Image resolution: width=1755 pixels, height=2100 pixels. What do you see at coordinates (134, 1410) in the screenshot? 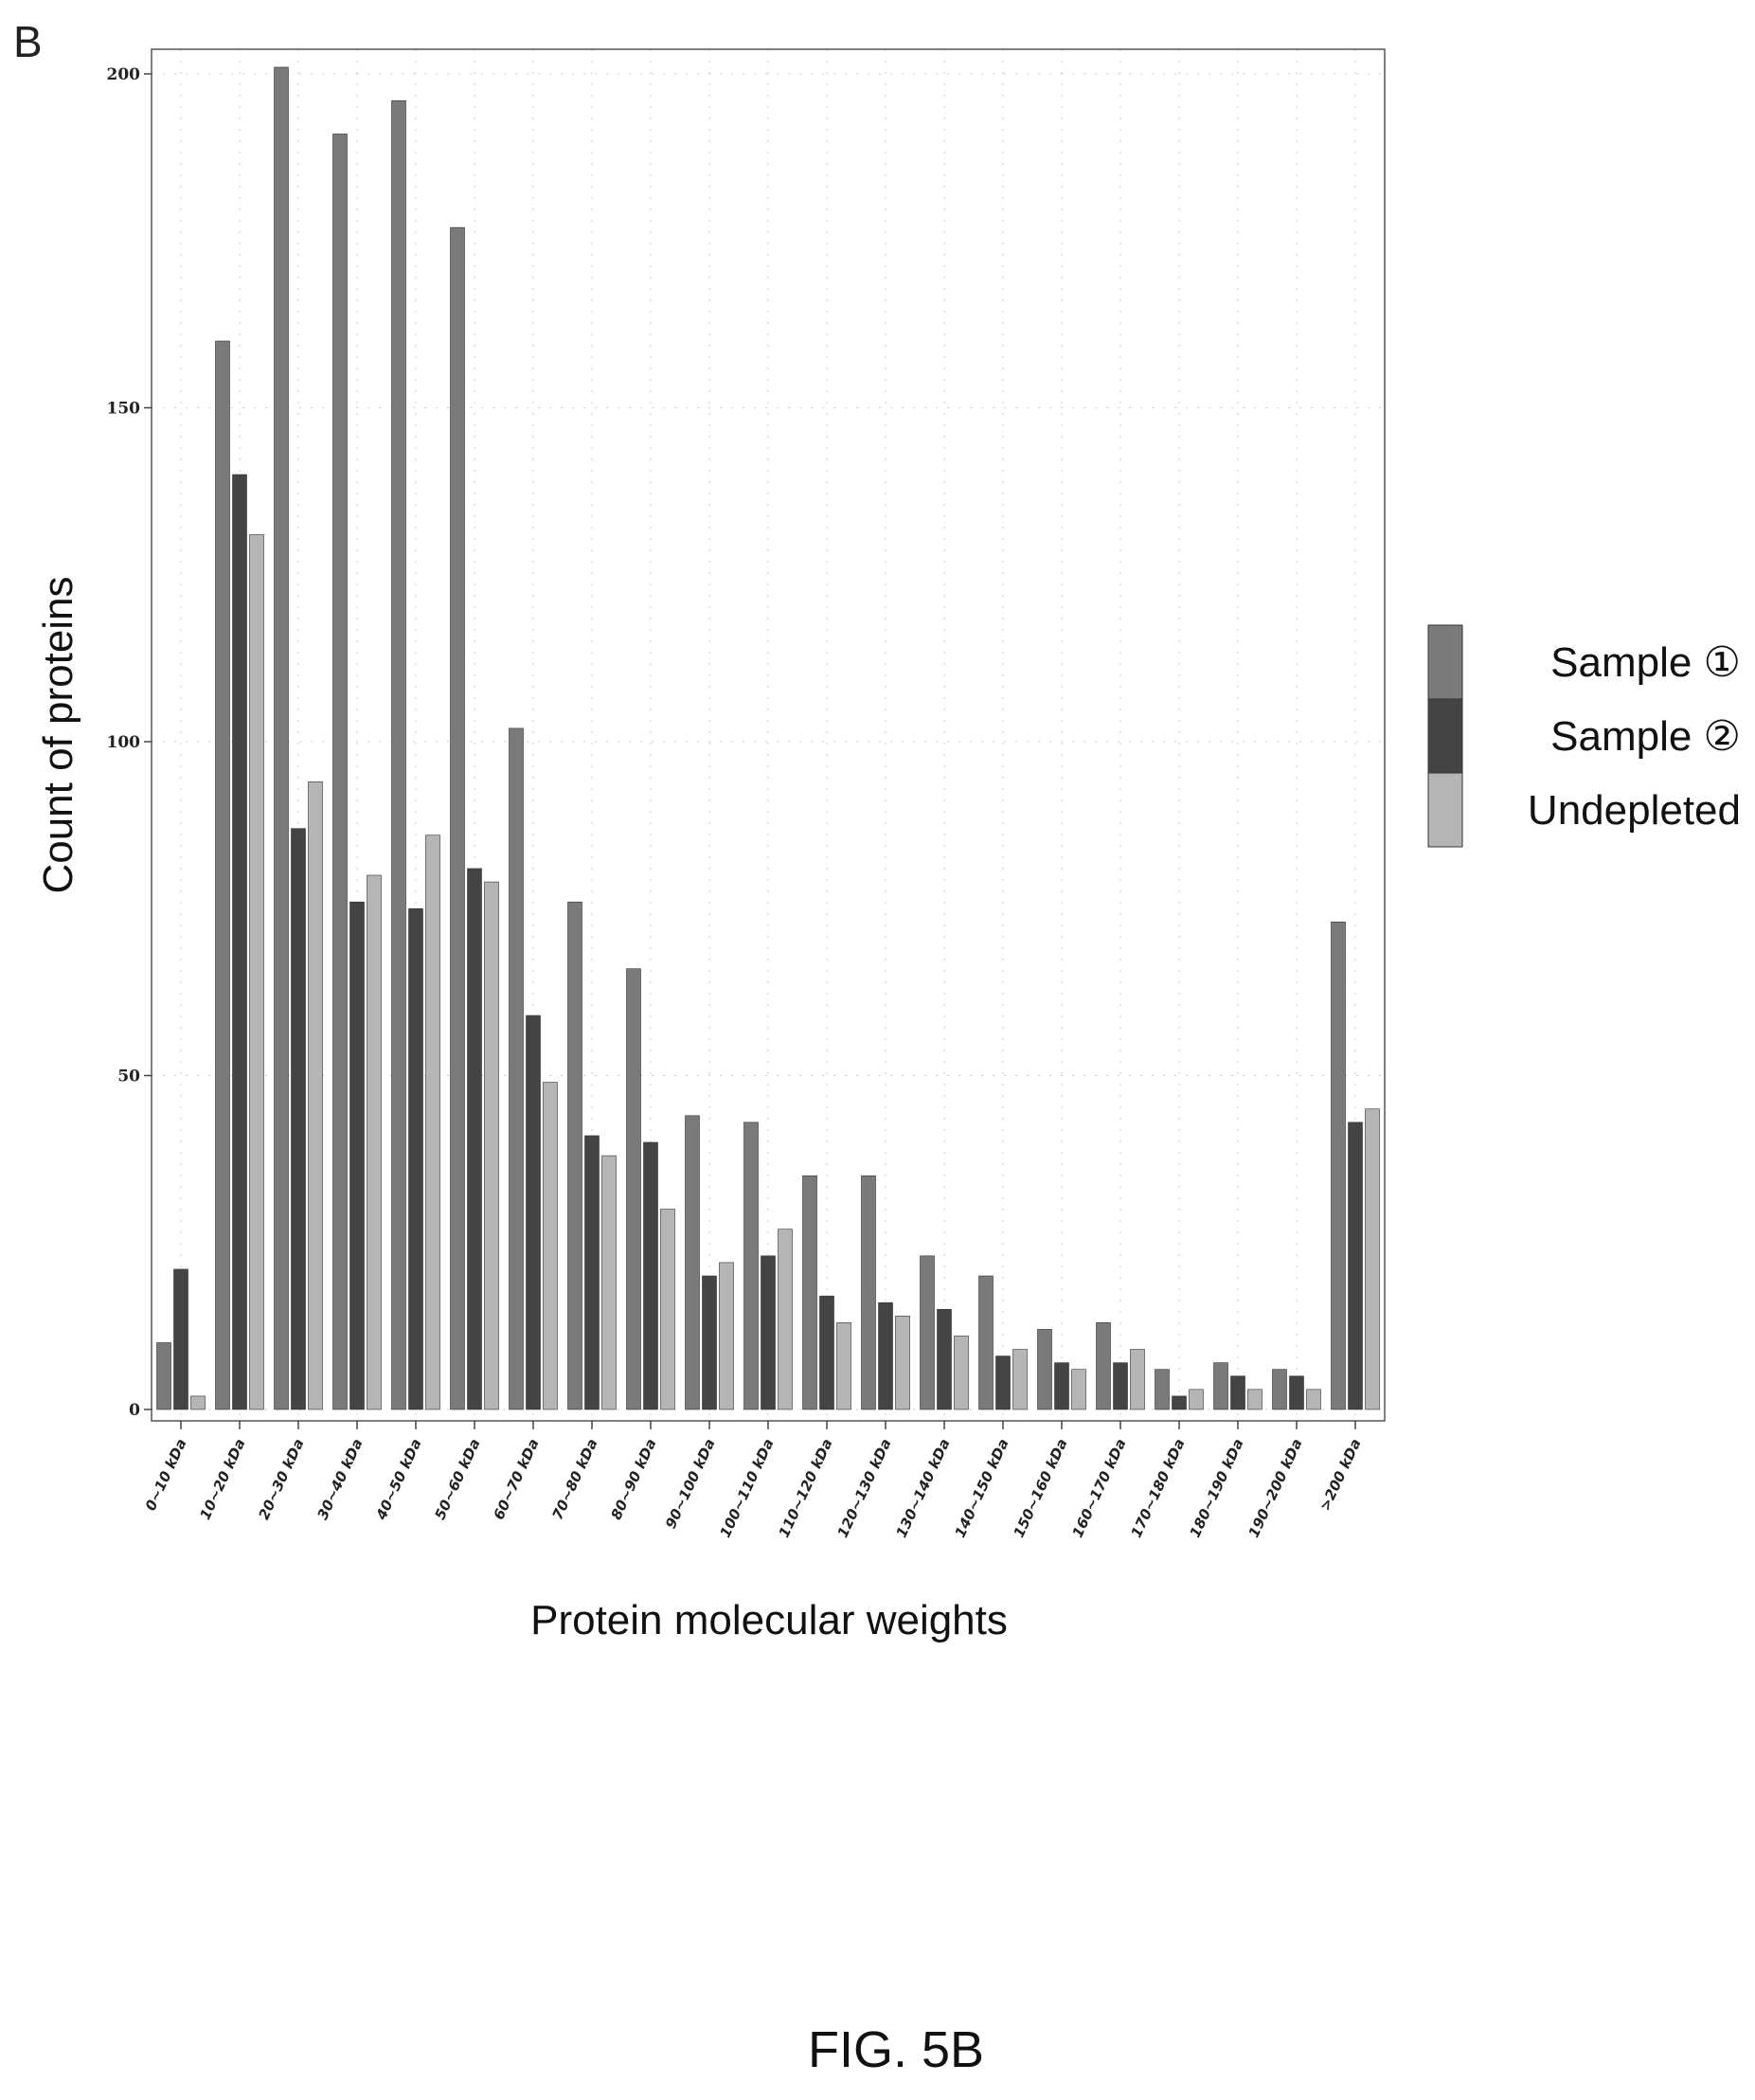
I see `y-tick-label: 0` at bounding box center [134, 1410].